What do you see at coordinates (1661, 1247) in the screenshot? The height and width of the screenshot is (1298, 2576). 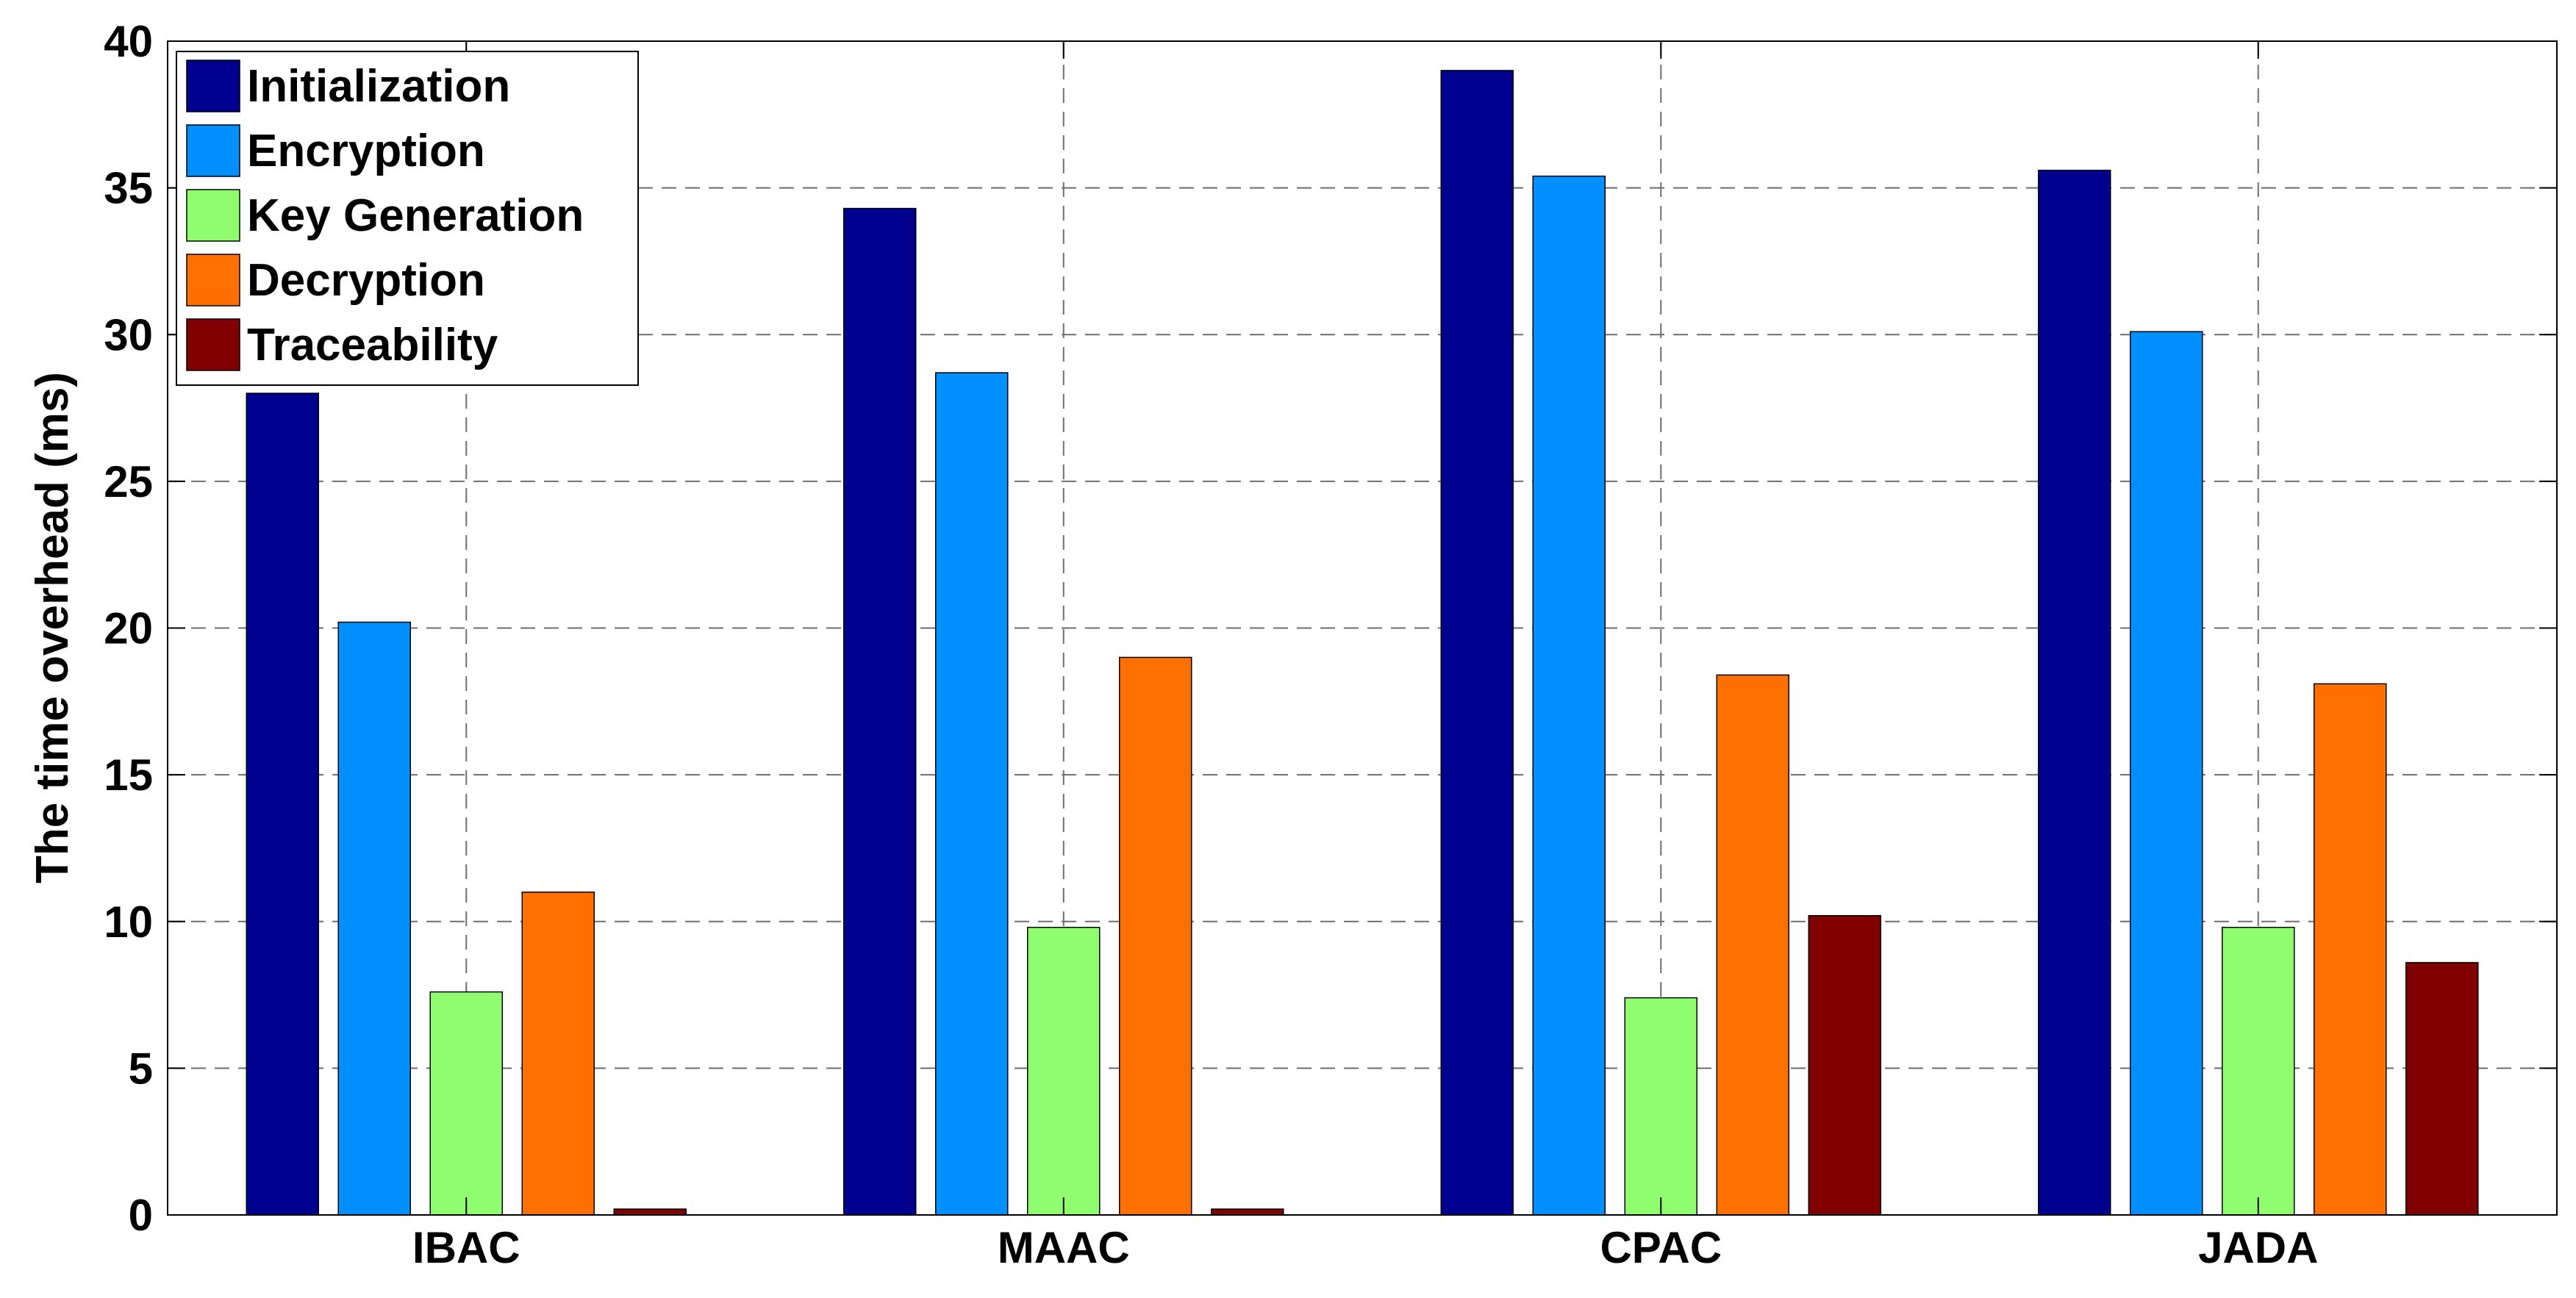 I see `x-tick-label: CPAC` at bounding box center [1661, 1247].